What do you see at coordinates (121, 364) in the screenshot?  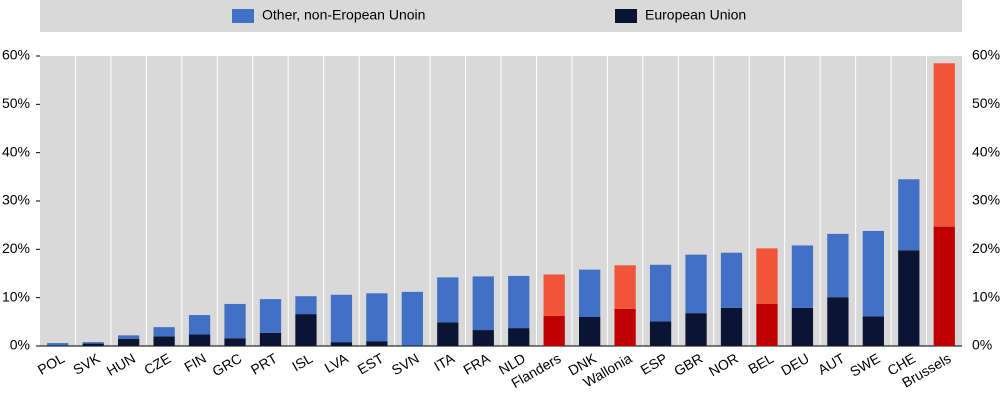 I see `x-tick-label: HUN` at bounding box center [121, 364].